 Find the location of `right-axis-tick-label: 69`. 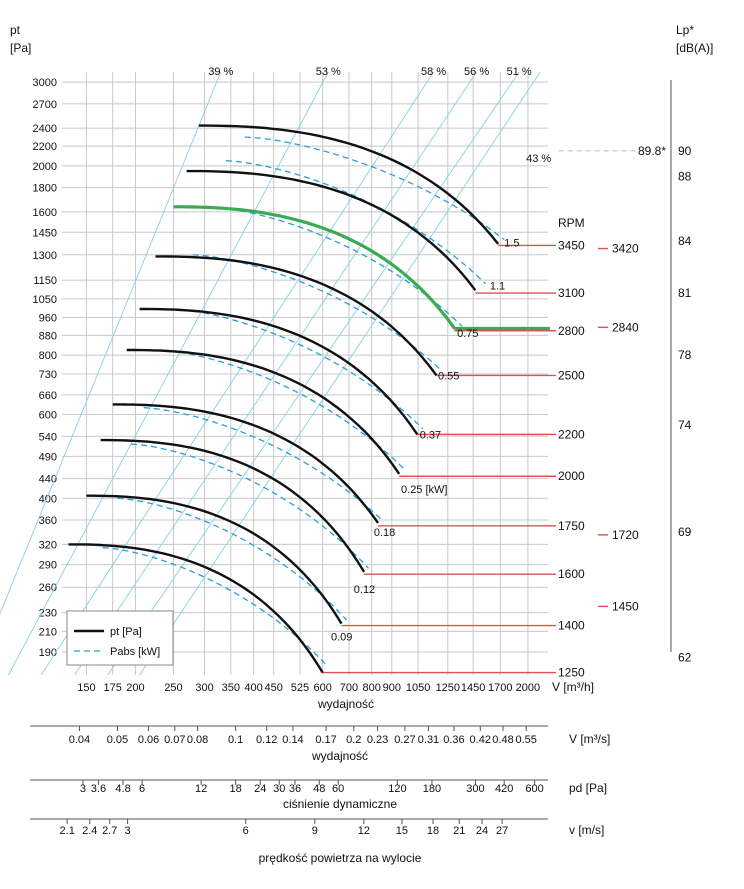

right-axis-tick-label: 69 is located at coordinates (685, 532).